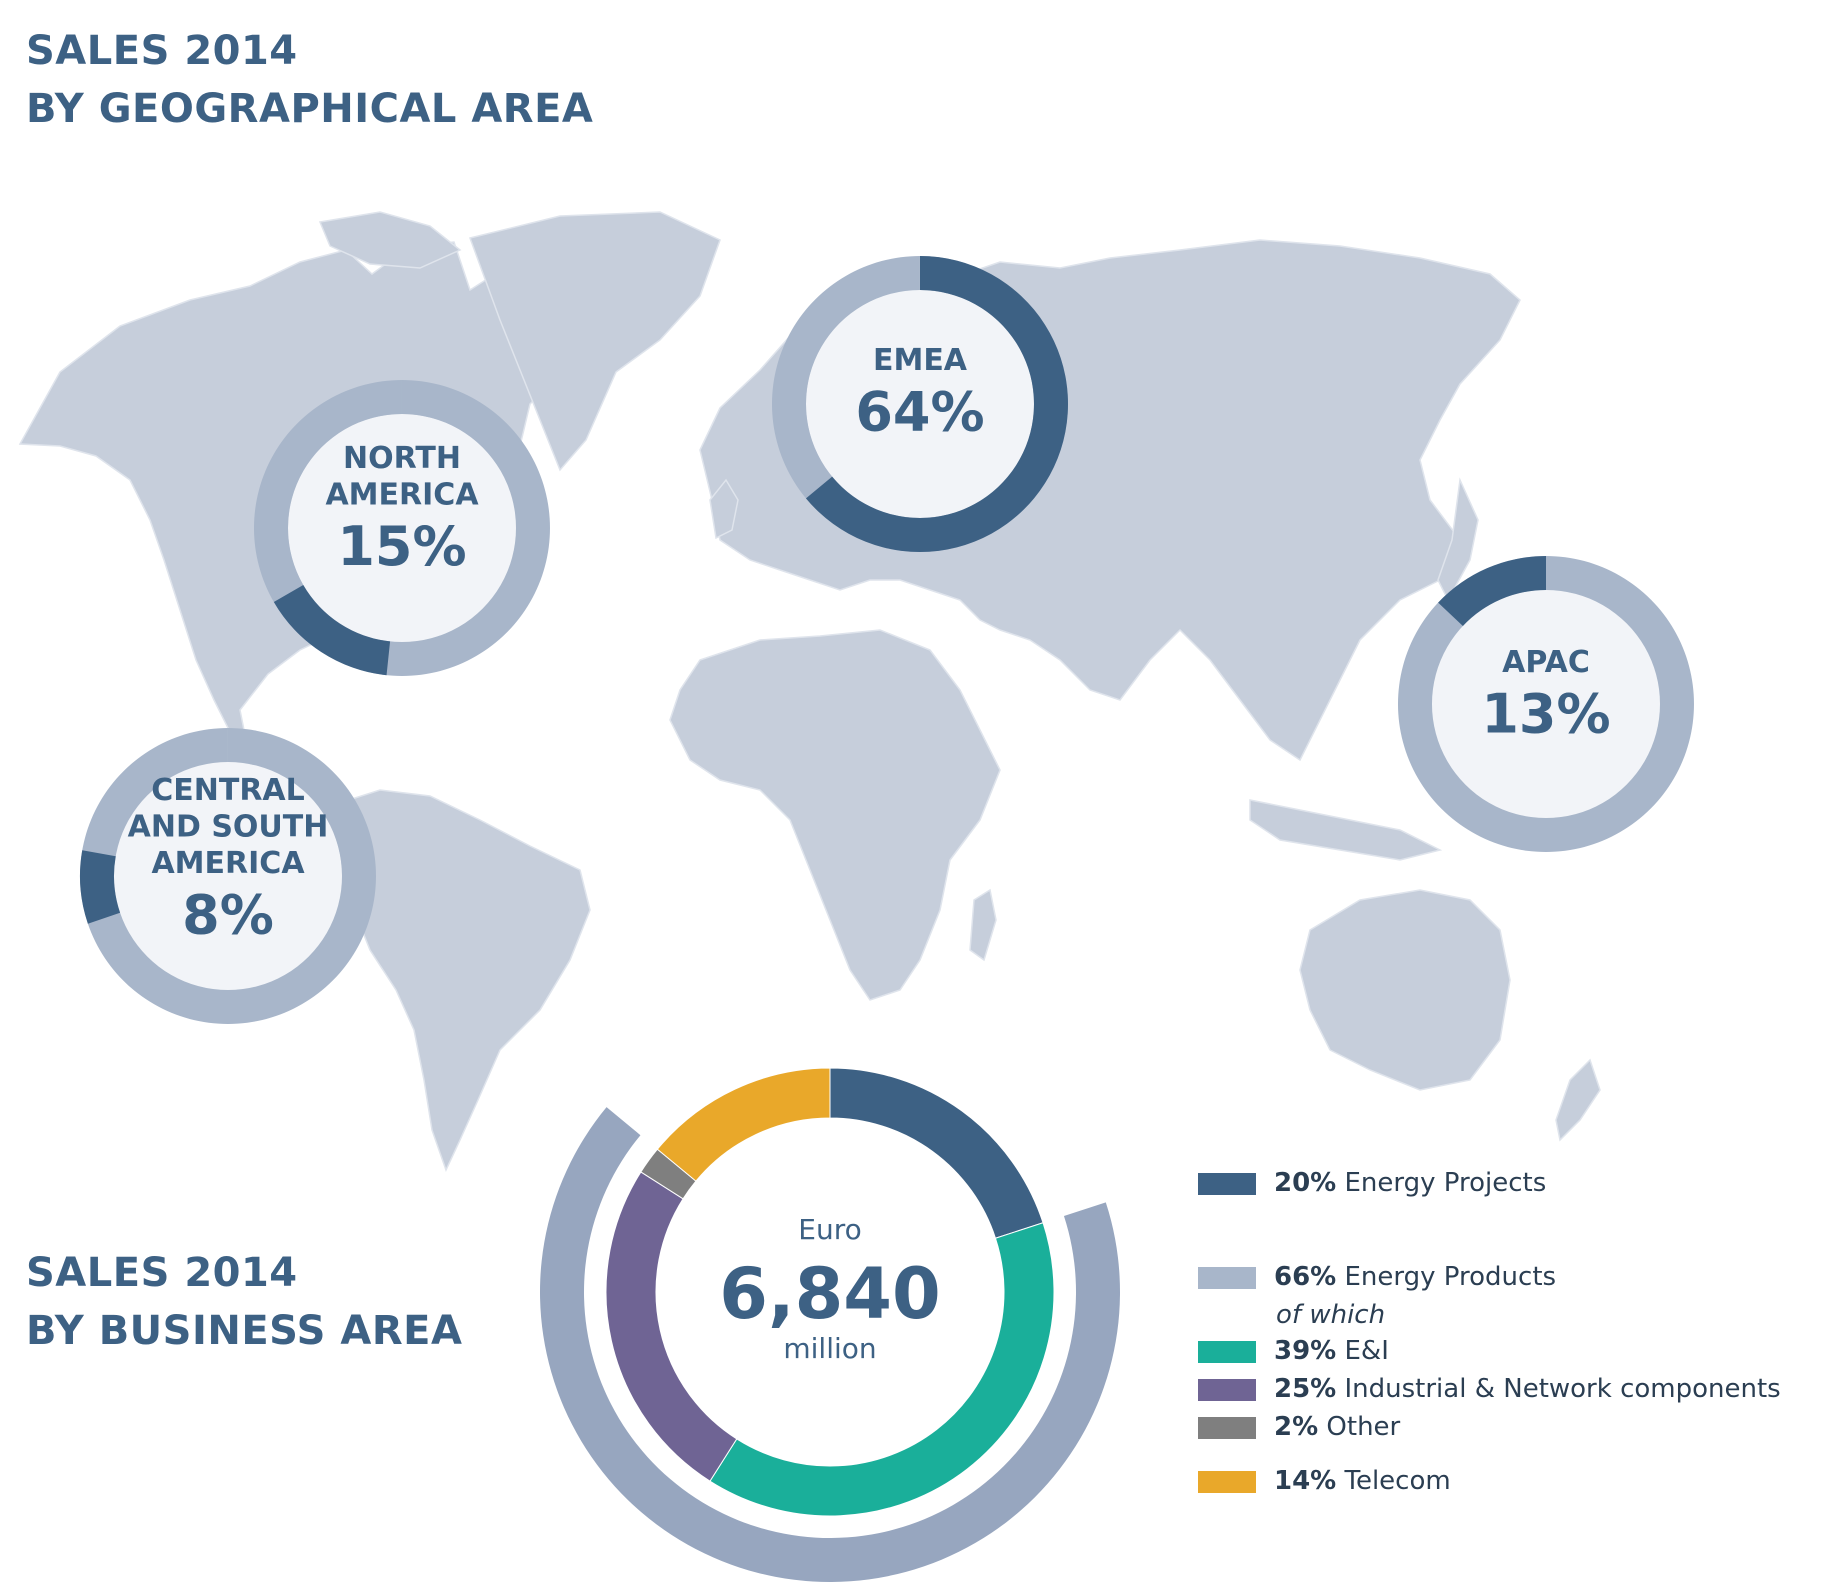  I want to click on business-center-value: 6,840, so click(829, 1294).